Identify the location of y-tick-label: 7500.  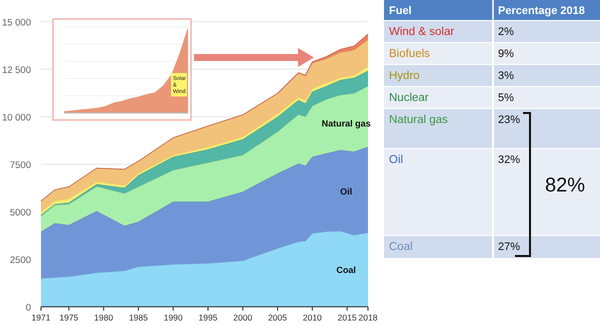
(20, 166).